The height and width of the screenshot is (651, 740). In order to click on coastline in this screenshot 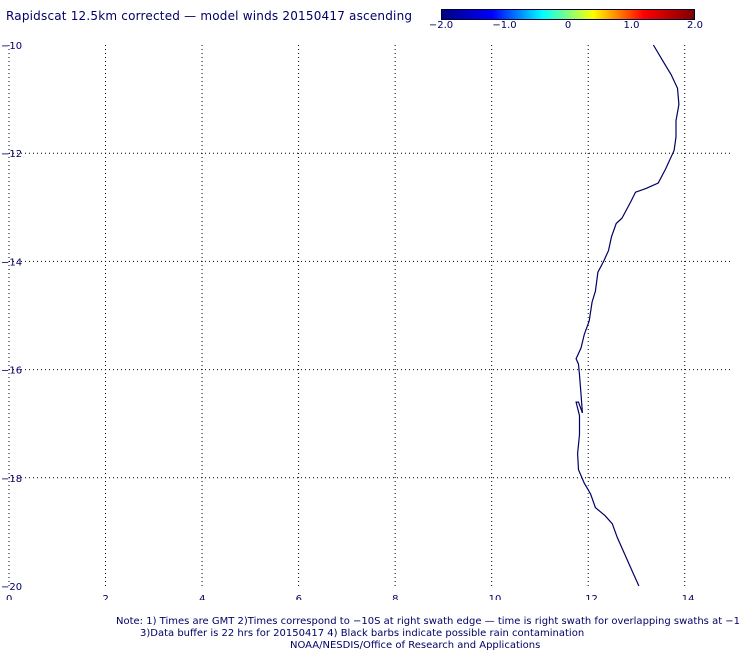, I will do `click(627, 315)`.